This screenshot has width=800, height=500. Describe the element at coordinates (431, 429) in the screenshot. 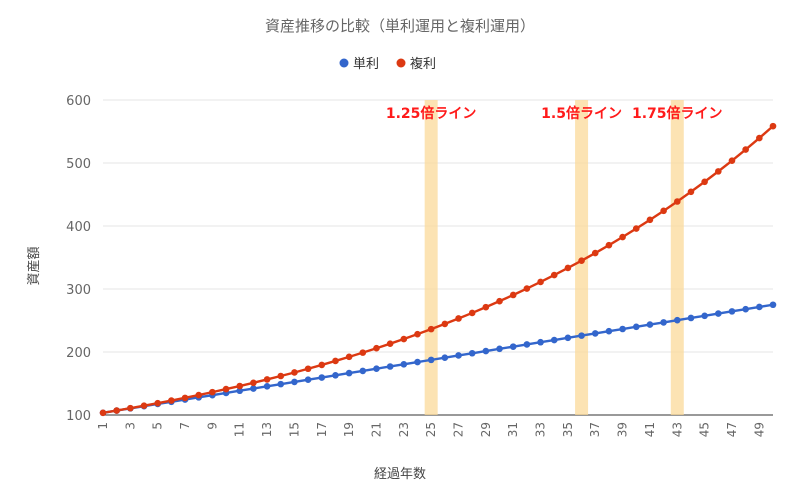

I see `x-tick-label: 25` at that location.